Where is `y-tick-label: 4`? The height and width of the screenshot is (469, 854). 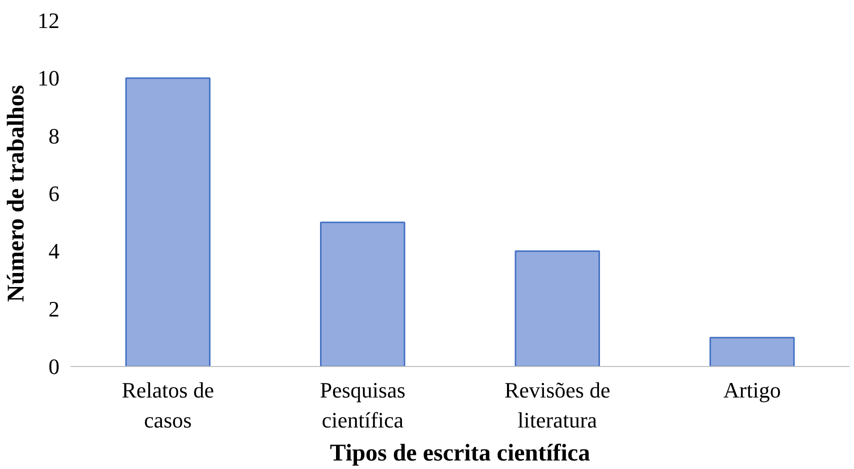 y-tick-label: 4 is located at coordinates (54, 251).